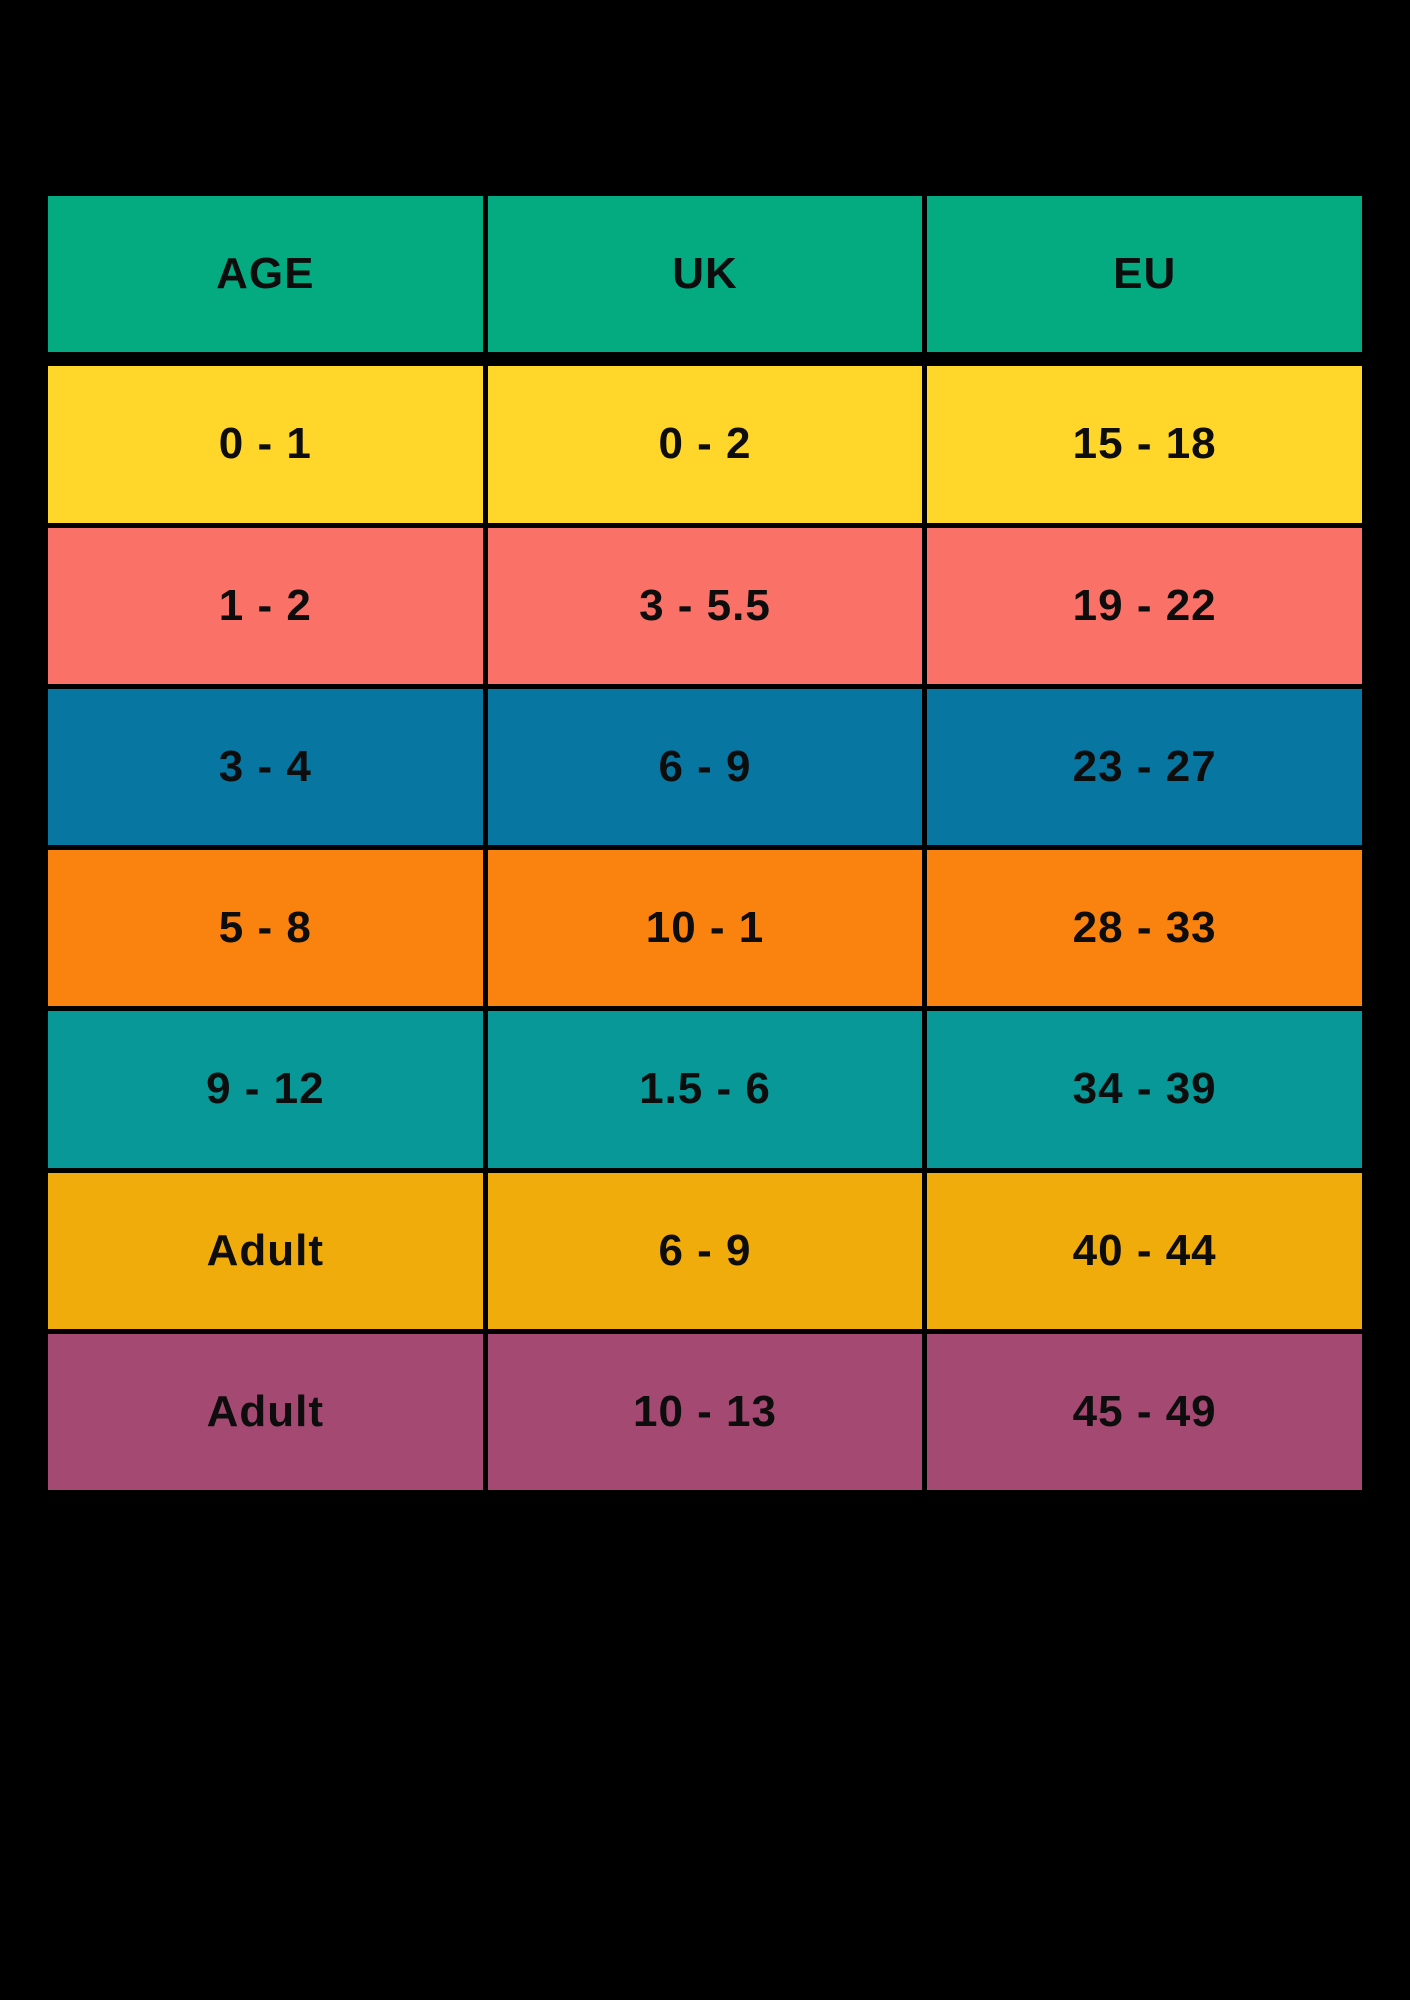 Image resolution: width=1410 pixels, height=2000 pixels. What do you see at coordinates (1144, 1411) in the screenshot?
I see `eu-cell: 45 - 49` at bounding box center [1144, 1411].